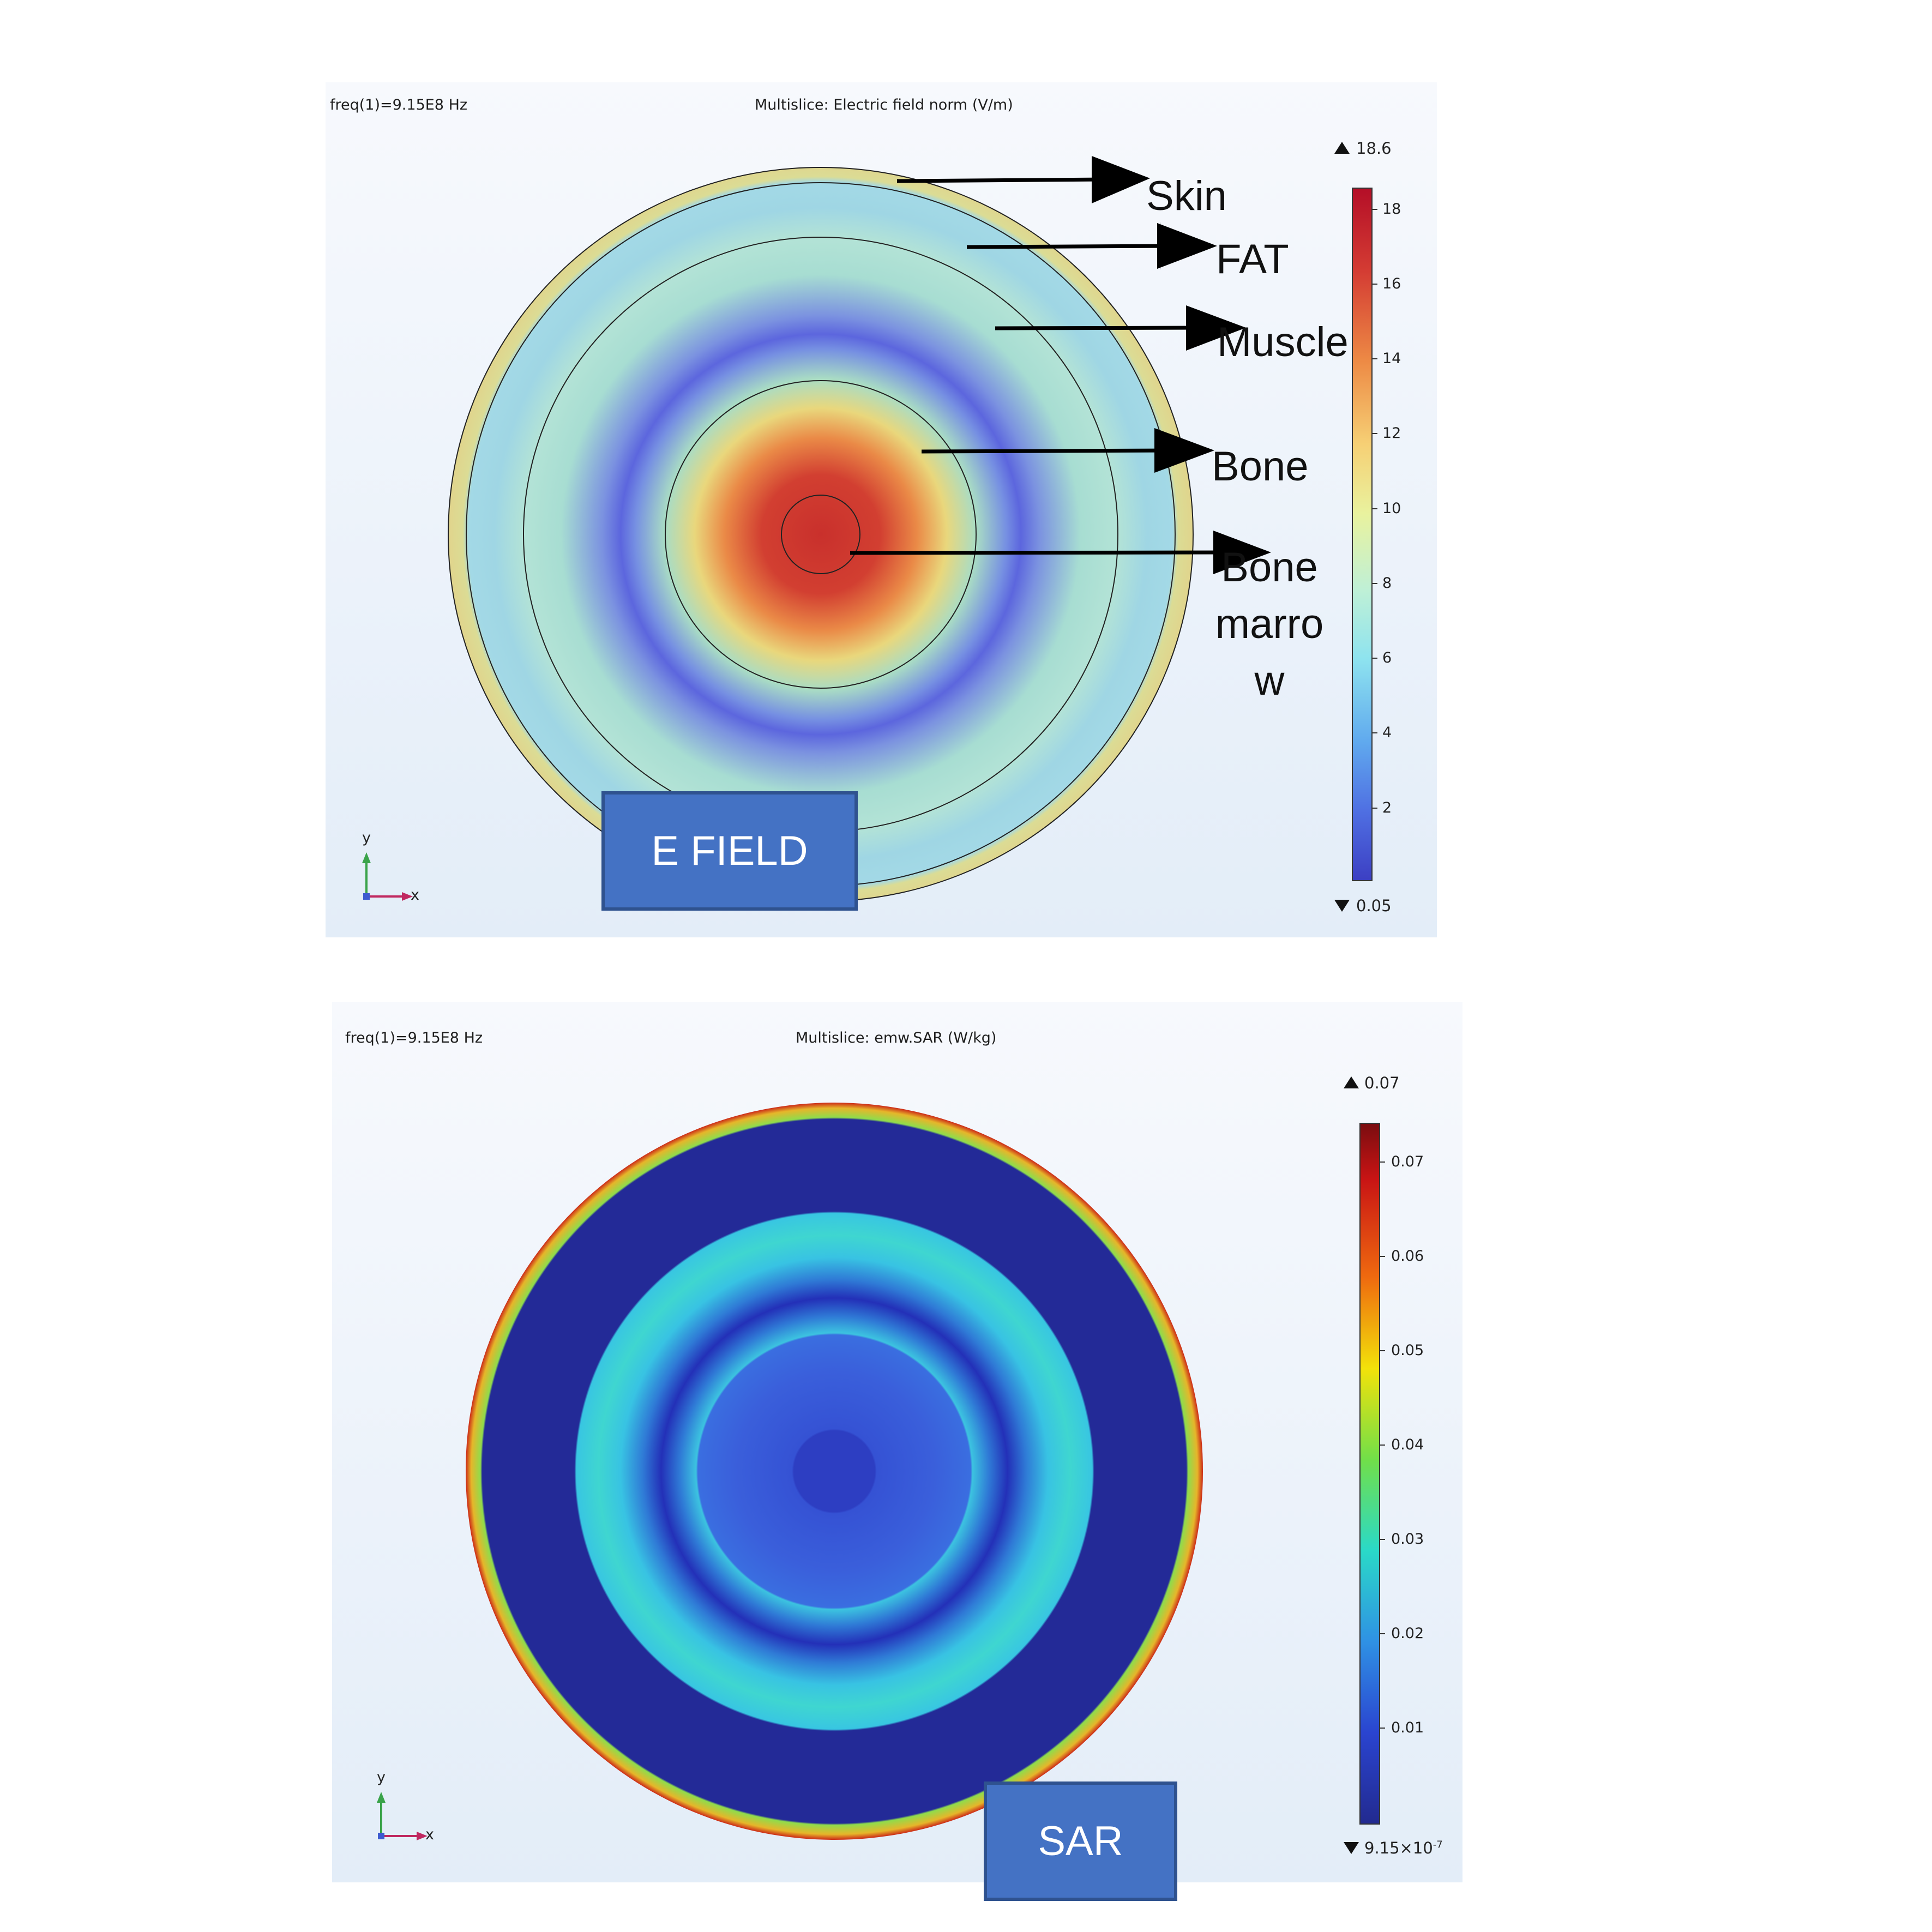  What do you see at coordinates (1387, 807) in the screenshot?
I see `colorbar-tick: 2` at bounding box center [1387, 807].